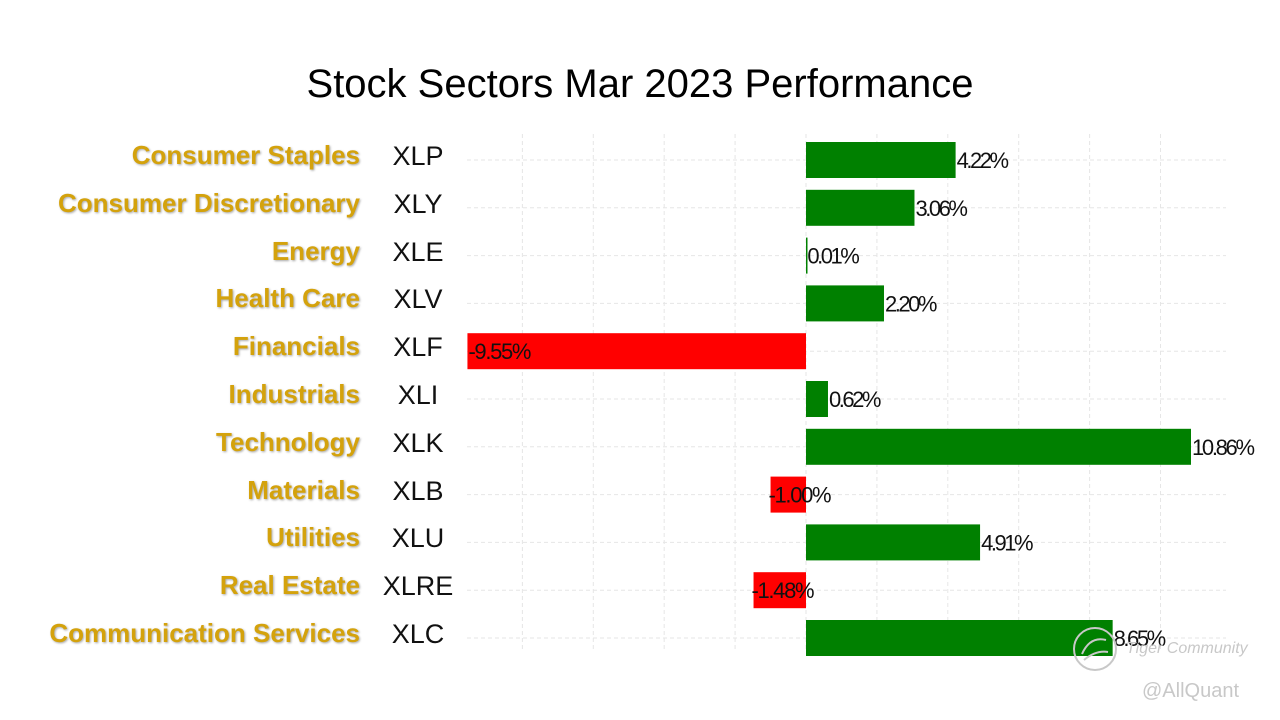 Image resolution: width=1280 pixels, height=720 pixels. What do you see at coordinates (315, 250) in the screenshot?
I see `sector-name: Energy` at bounding box center [315, 250].